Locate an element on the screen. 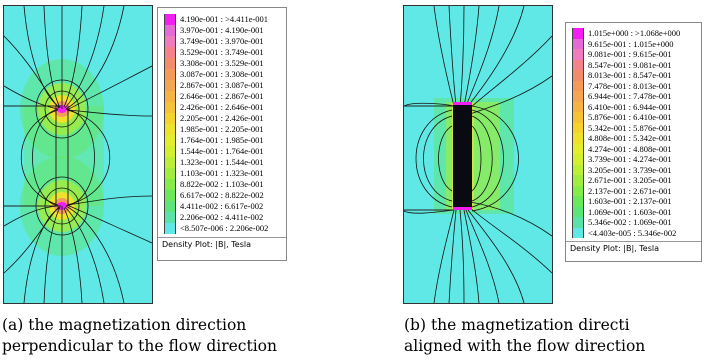 The image size is (722, 364). legend-row: <4.403e-005 : 5.346e-002 is located at coordinates (624, 233).